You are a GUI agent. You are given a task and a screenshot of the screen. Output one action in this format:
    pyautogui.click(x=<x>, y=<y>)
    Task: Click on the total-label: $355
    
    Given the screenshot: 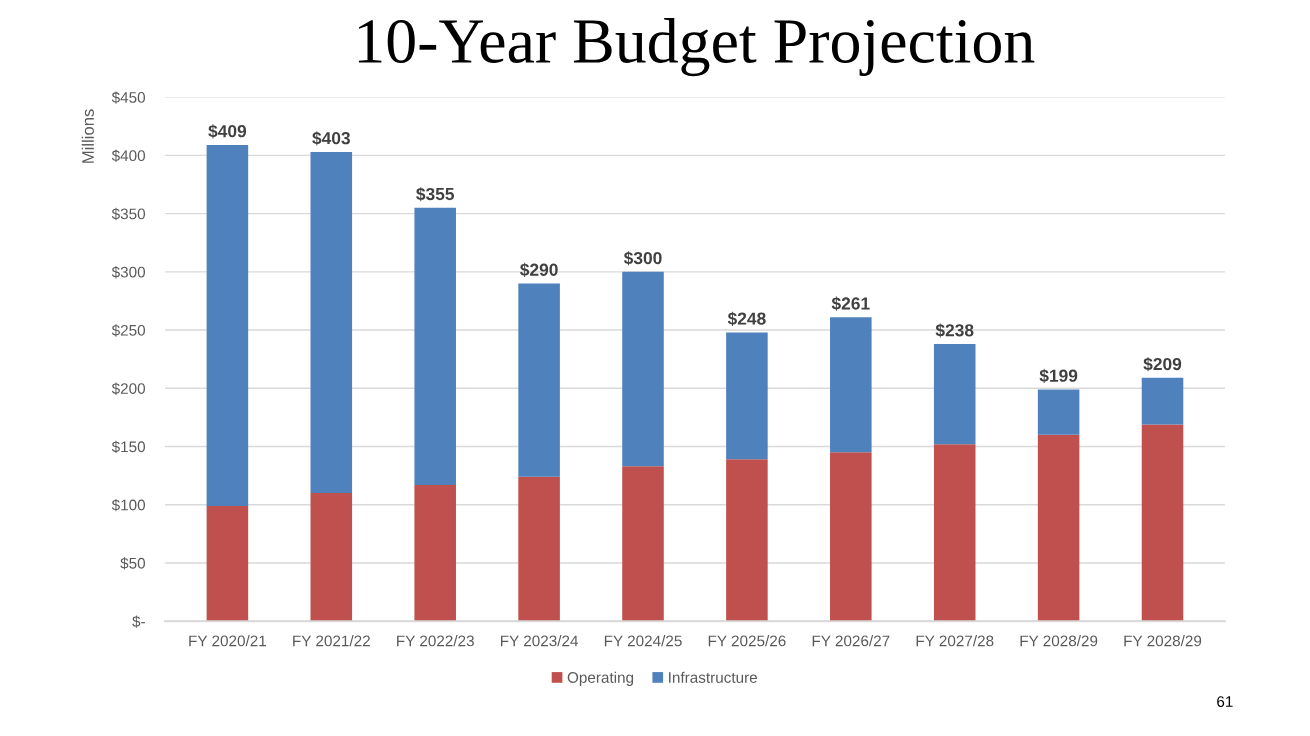 What is the action you would take?
    pyautogui.click(x=435, y=194)
    